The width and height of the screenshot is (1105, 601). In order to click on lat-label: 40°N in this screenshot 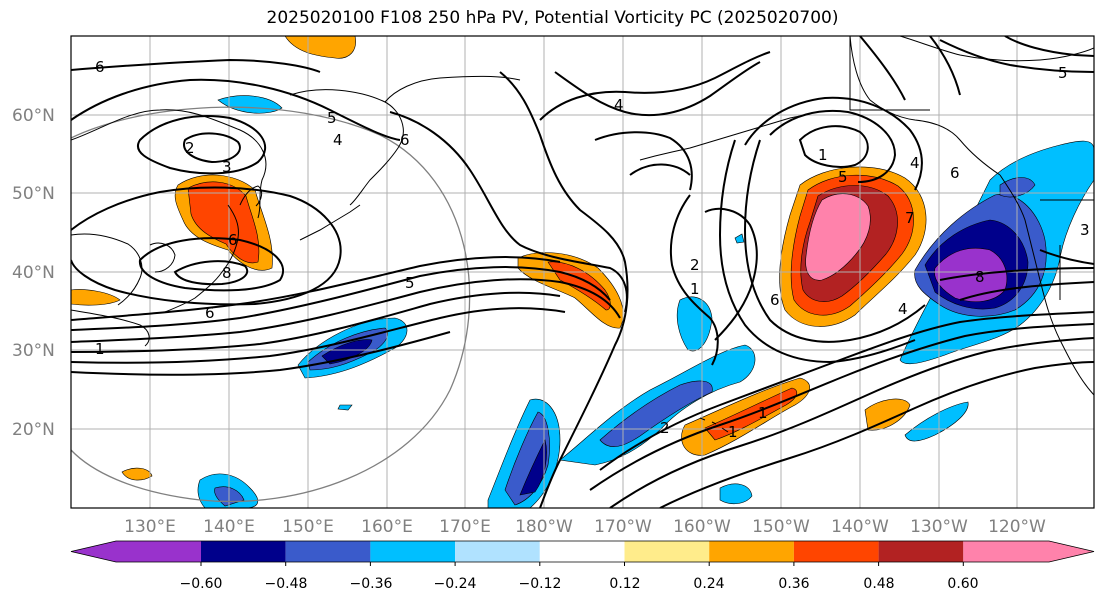, I will do `click(33, 273)`.